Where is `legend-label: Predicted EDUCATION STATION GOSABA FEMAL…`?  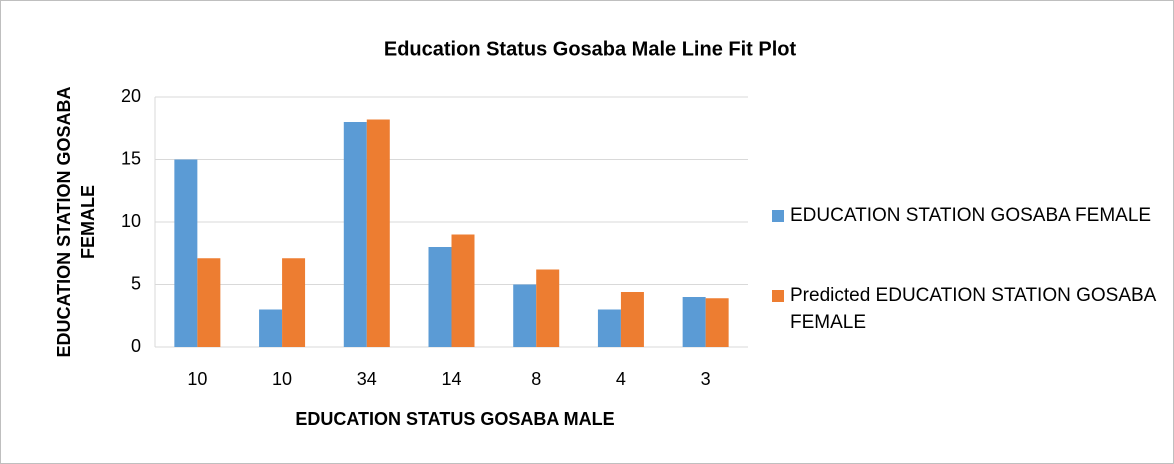
legend-label: Predicted EDUCATION STATION GOSABA FEMAL… is located at coordinates (973, 309).